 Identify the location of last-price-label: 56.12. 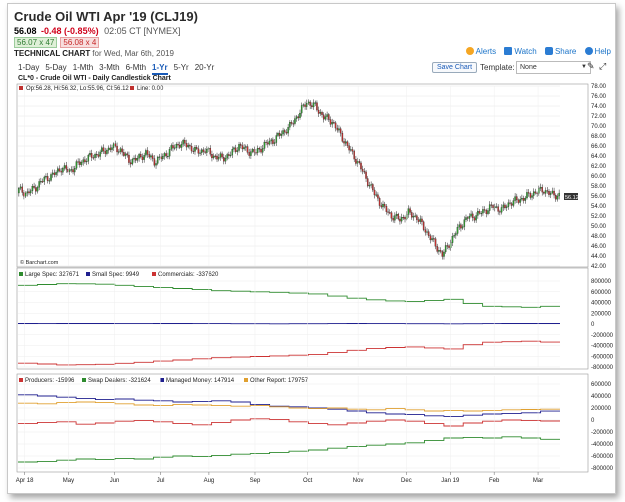
(572, 198).